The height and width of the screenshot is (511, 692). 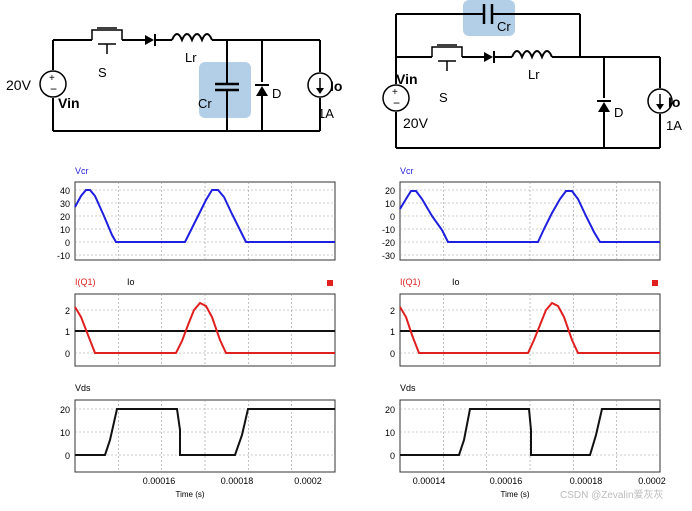 I want to click on right-vds-tick: 0, so click(x=392, y=456).